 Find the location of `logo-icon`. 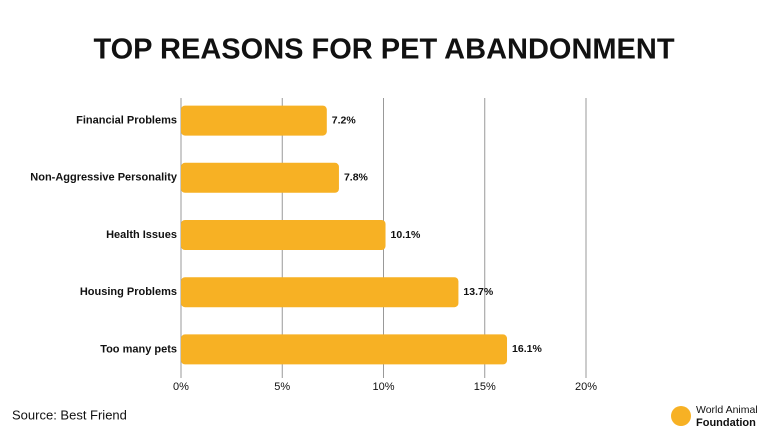

logo-icon is located at coordinates (681, 416).